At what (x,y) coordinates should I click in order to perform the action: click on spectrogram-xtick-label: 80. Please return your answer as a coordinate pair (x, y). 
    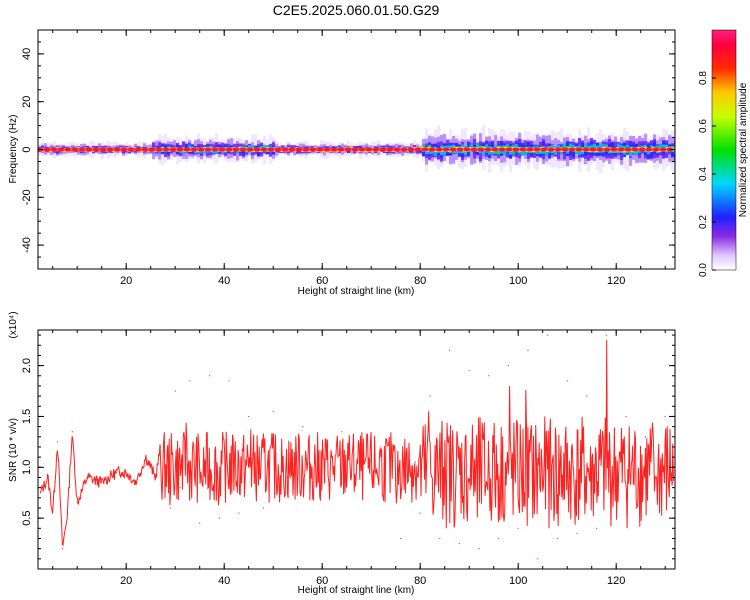
    Looking at the image, I should click on (420, 281).